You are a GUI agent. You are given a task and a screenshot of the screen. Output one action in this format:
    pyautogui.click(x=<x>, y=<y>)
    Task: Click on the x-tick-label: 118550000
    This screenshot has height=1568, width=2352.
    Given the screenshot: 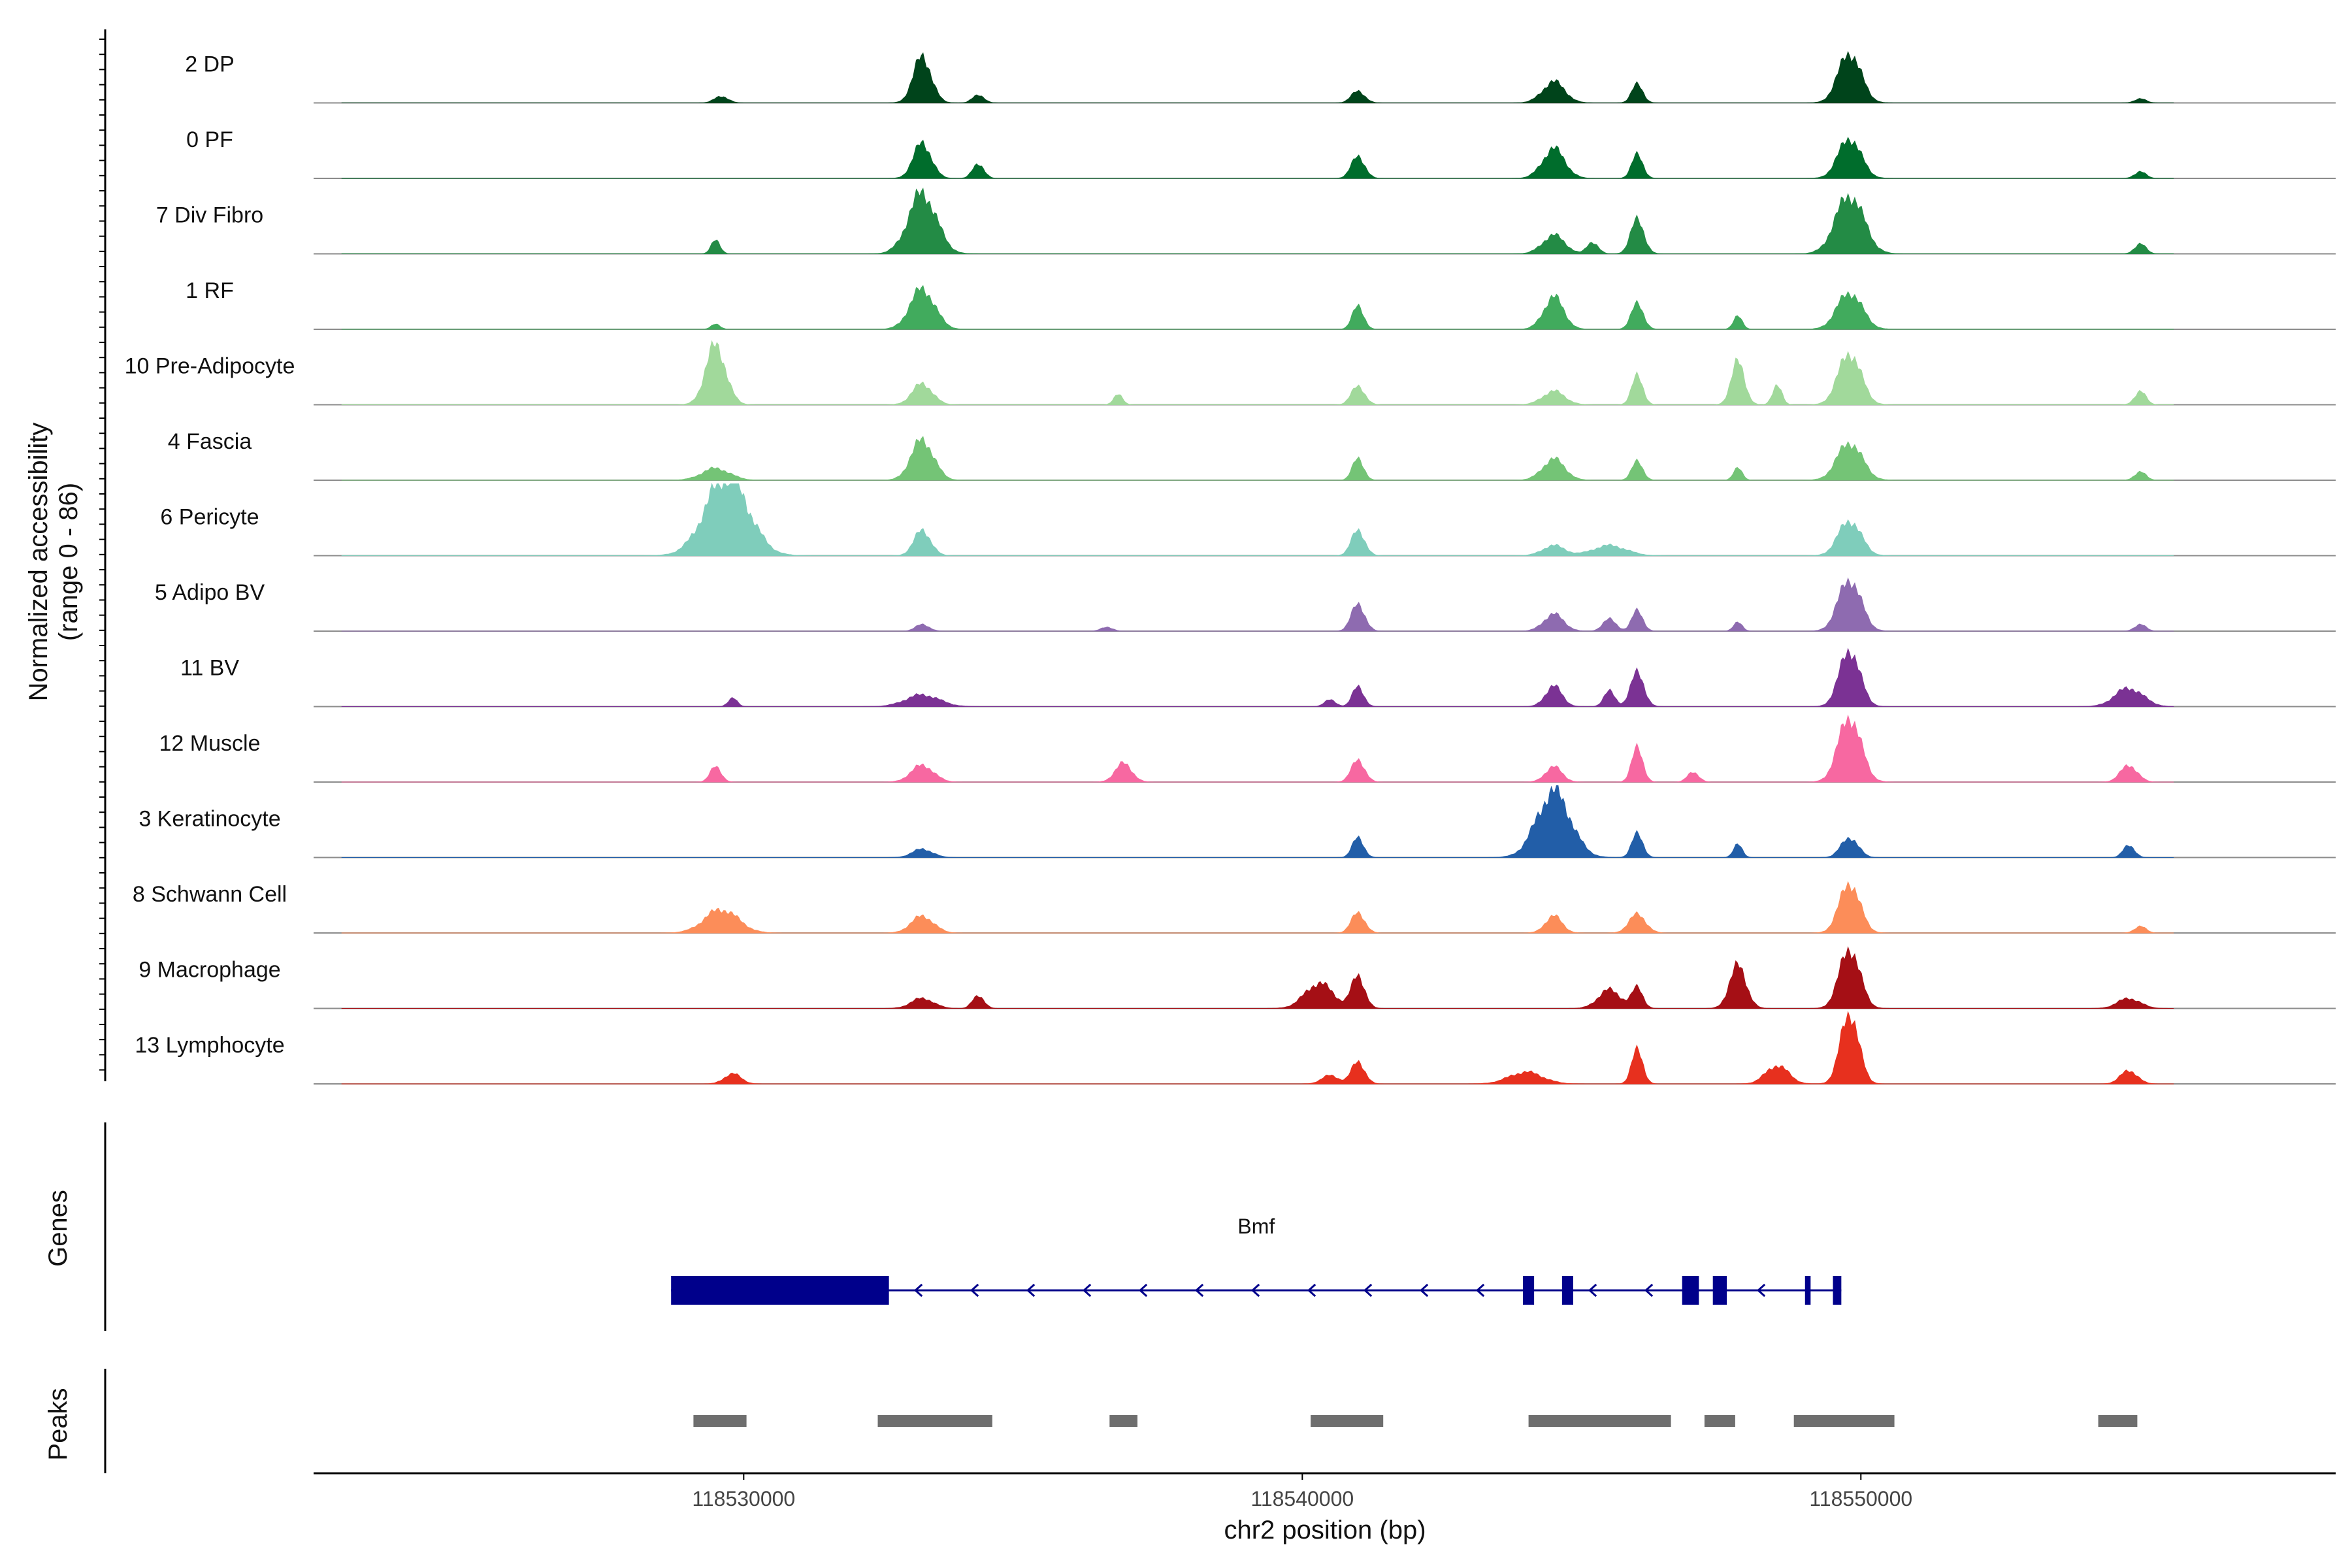 What is the action you would take?
    pyautogui.click(x=1860, y=1499)
    